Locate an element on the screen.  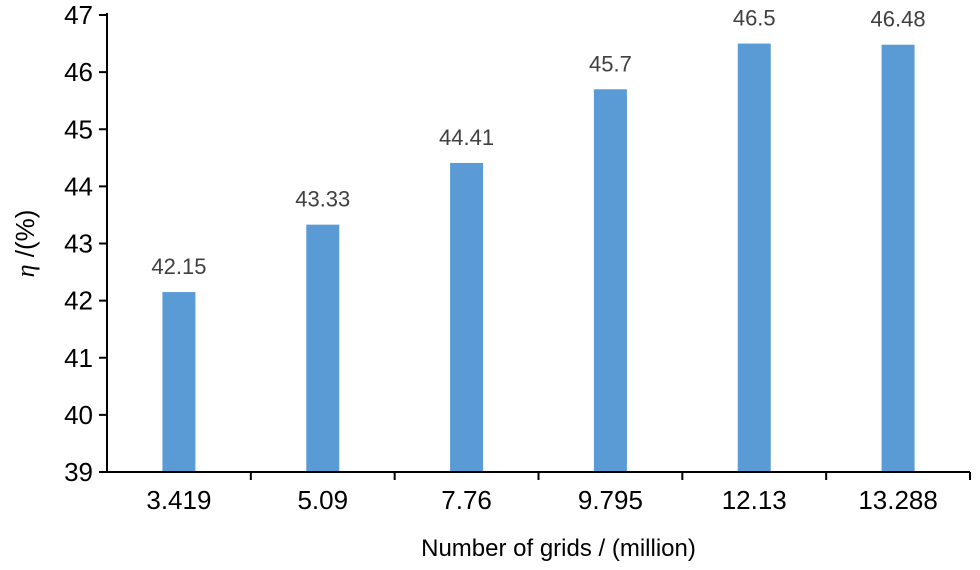
y-tick-label: 44 is located at coordinates (78, 186).